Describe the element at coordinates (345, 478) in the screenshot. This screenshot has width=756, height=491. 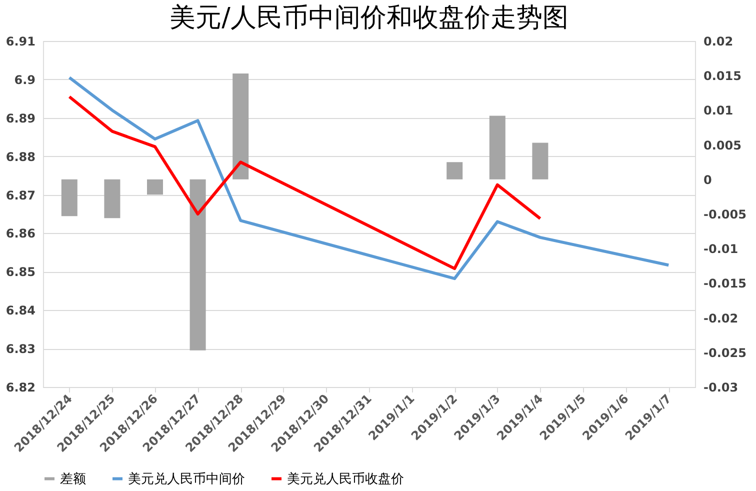
I see `legend-label: 美元兑人民币收盘价` at that location.